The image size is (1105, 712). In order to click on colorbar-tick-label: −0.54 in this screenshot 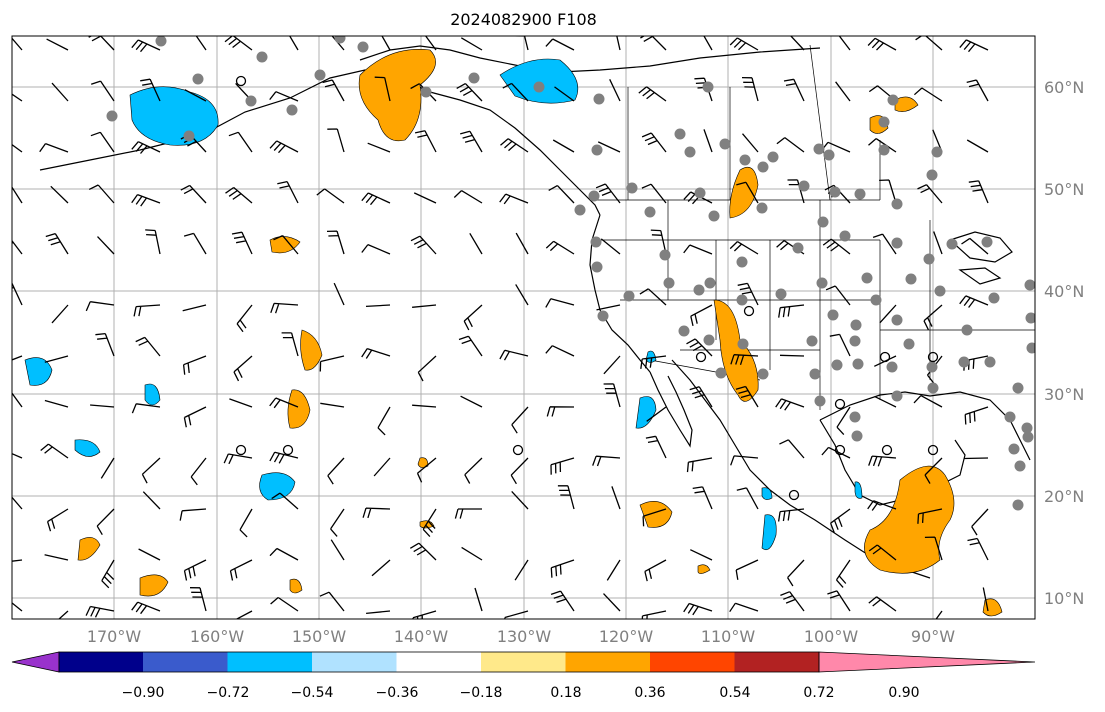, I will do `click(312, 693)`.